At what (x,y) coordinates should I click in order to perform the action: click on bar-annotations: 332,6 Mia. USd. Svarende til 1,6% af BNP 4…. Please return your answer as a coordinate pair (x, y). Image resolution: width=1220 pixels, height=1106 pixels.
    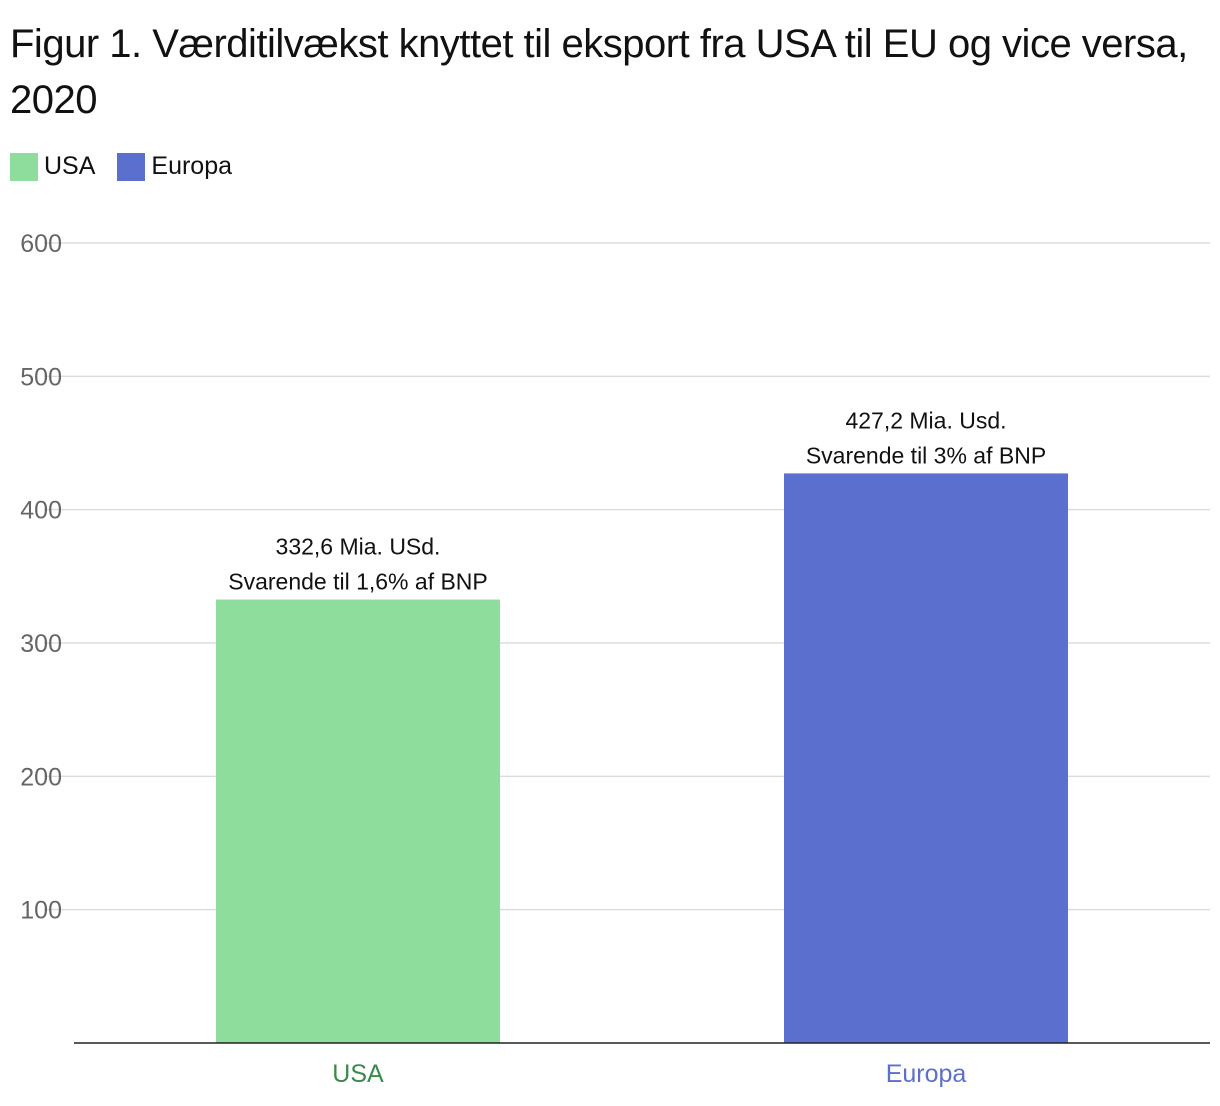
    Looking at the image, I should click on (637, 500).